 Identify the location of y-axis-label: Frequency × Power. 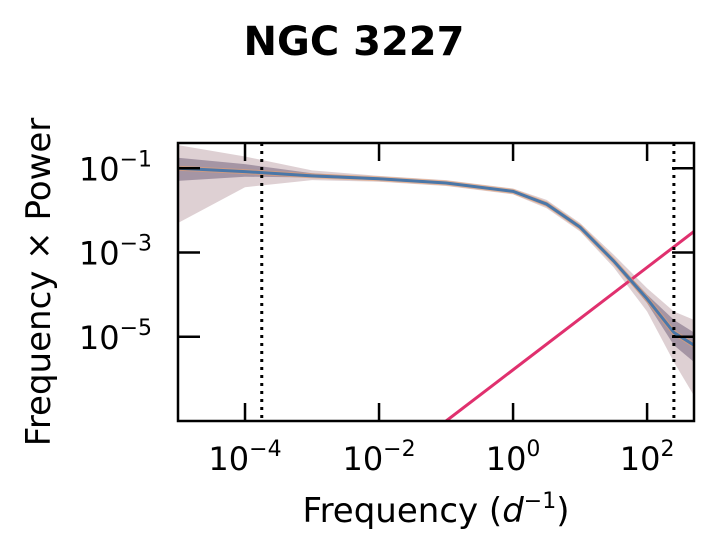
(39, 282).